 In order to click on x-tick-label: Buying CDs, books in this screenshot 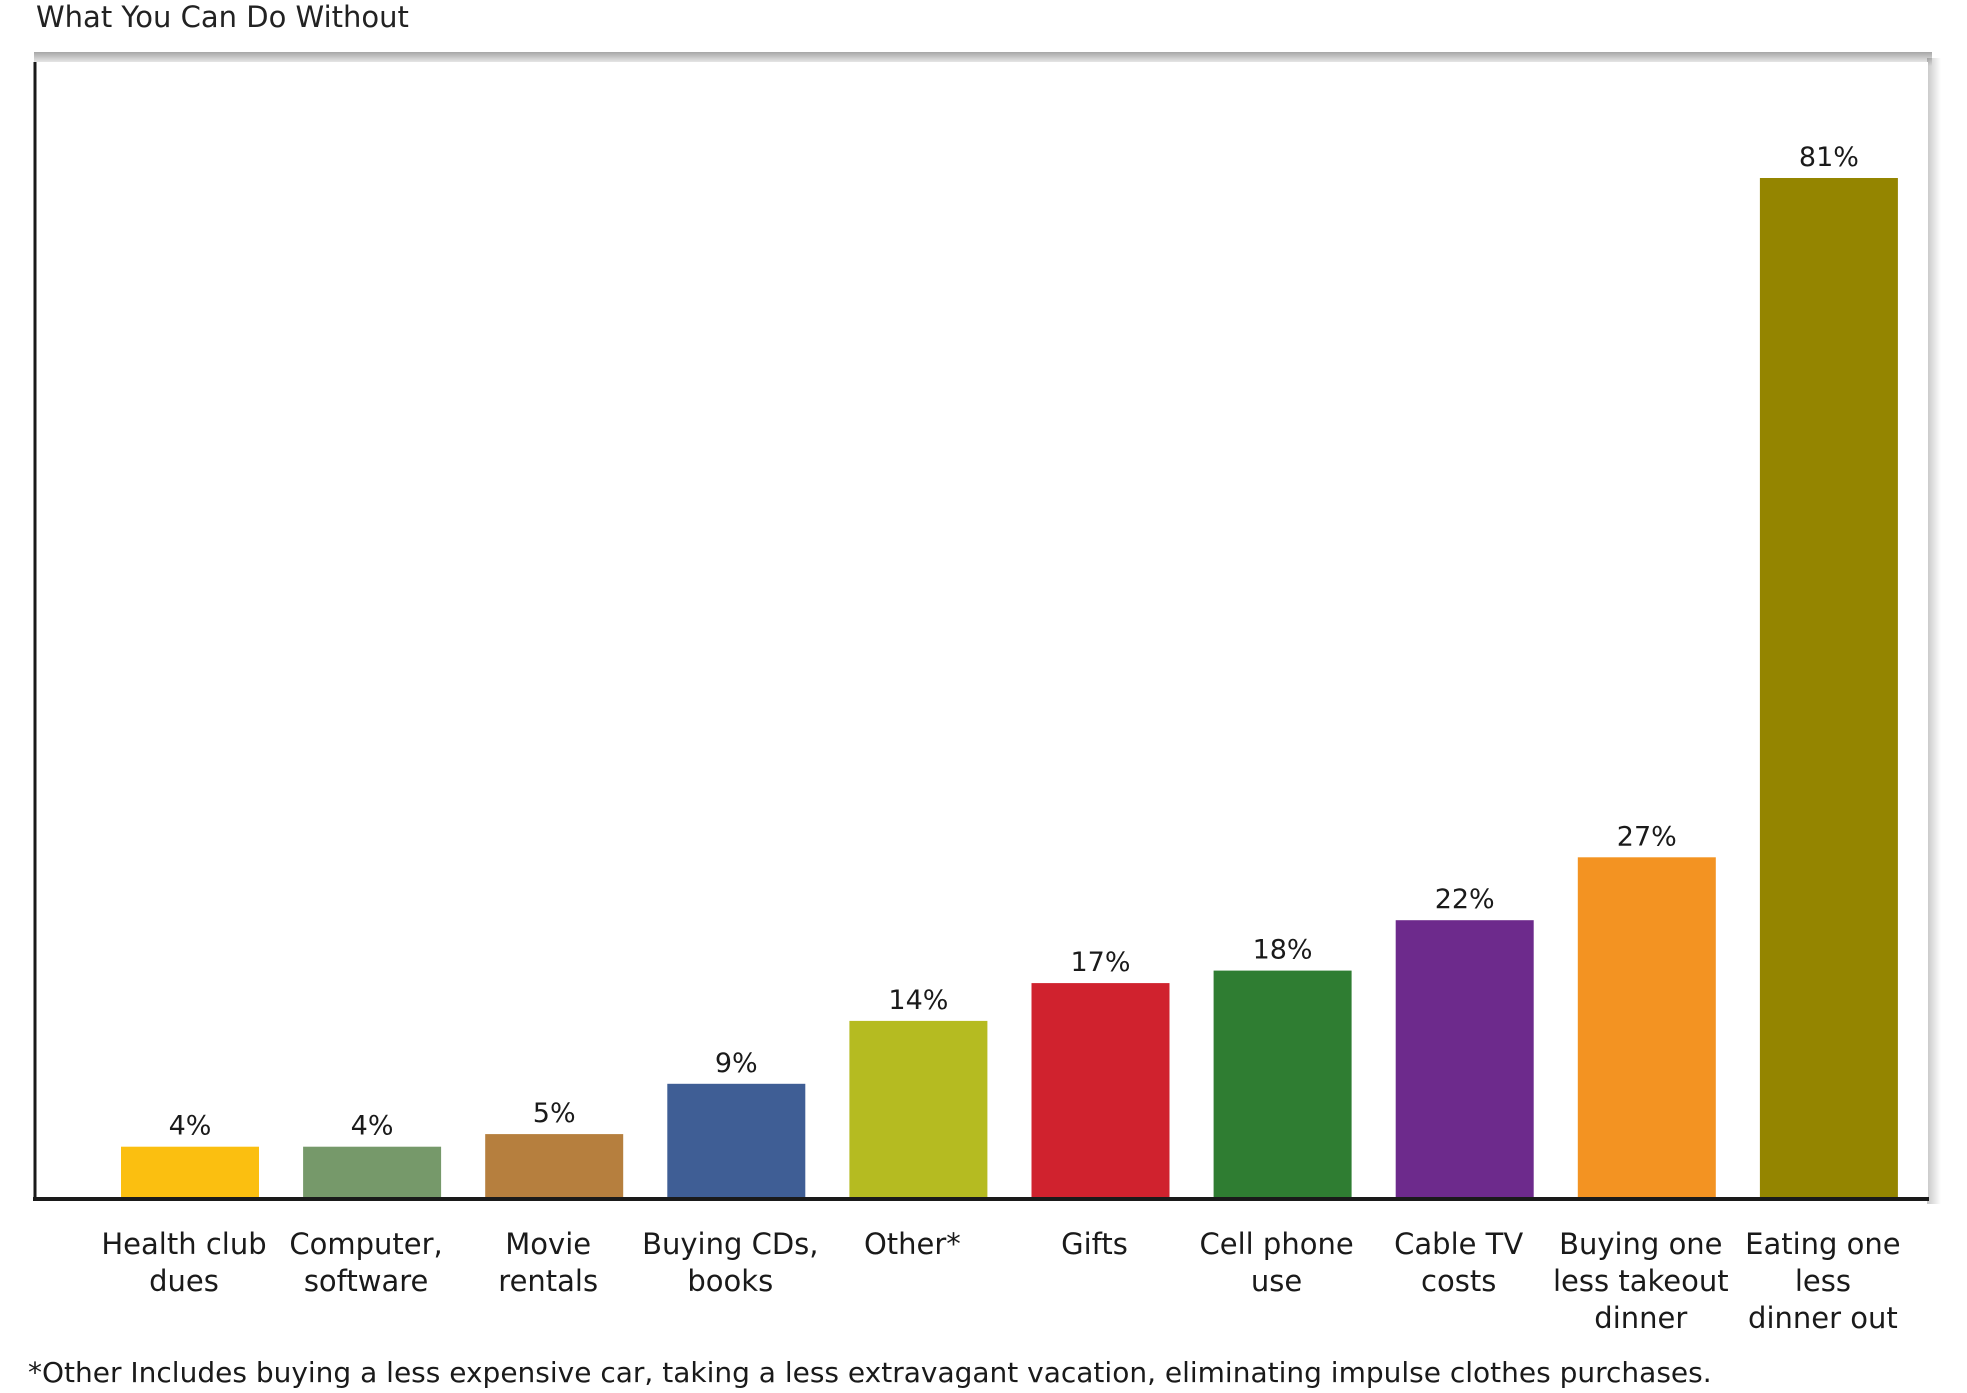, I will do `click(730, 1262)`.